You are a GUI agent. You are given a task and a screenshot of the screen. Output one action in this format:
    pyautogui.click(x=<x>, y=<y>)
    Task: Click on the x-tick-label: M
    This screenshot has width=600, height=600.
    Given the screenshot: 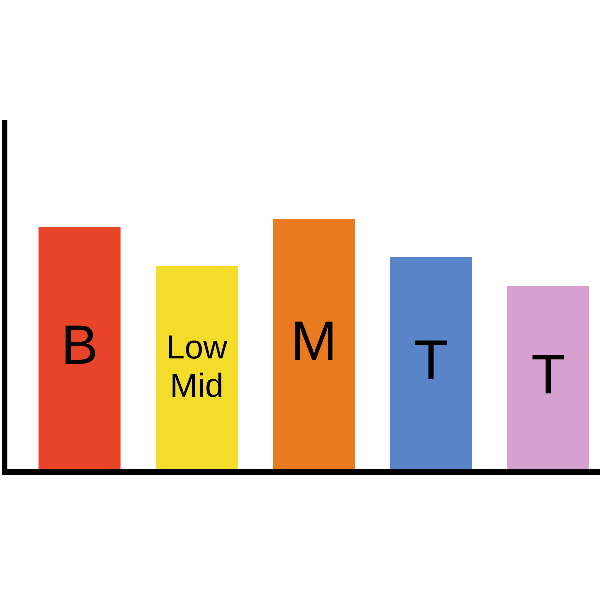 What is the action you would take?
    pyautogui.click(x=314, y=341)
    